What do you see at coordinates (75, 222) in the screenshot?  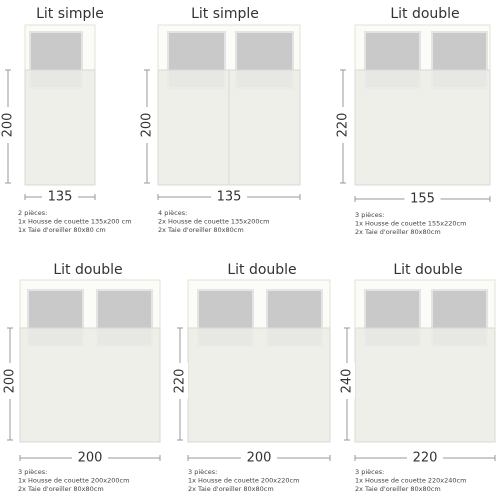 I see `description-line: 1x Housse de couette 135x200 cm` at bounding box center [75, 222].